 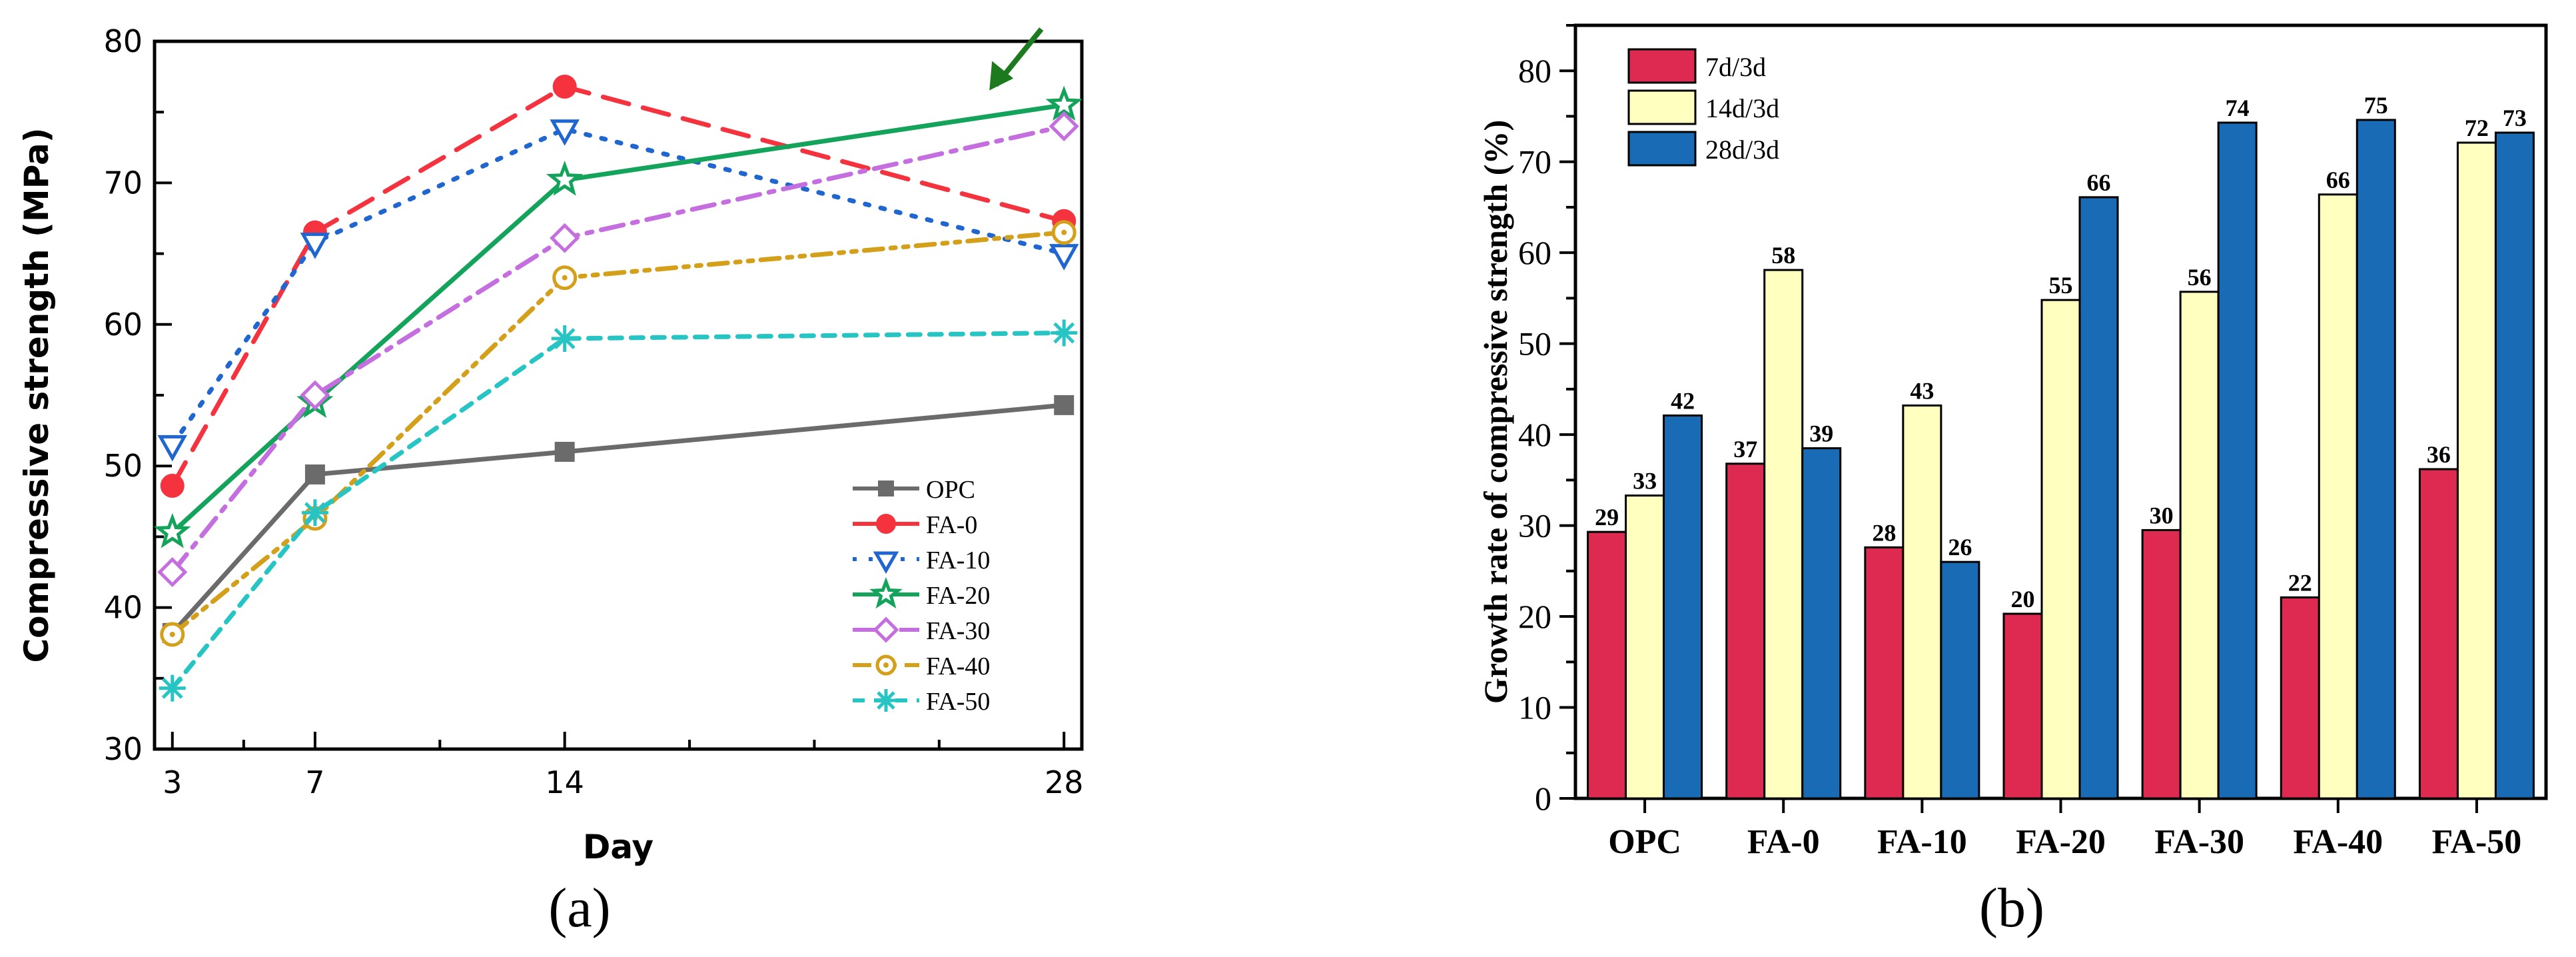 What do you see at coordinates (123, 466) in the screenshot?
I see `y-tick-label: 50` at bounding box center [123, 466].